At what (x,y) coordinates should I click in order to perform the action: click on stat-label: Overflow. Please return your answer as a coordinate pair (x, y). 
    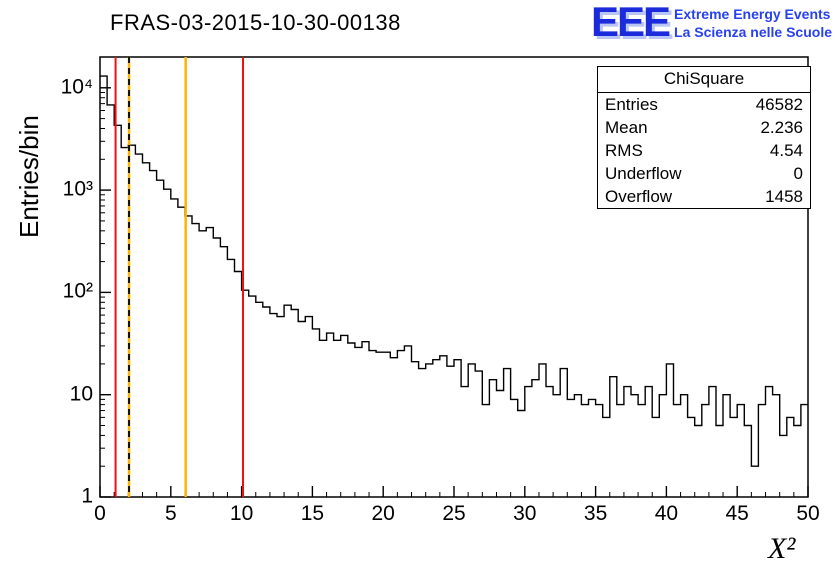
    Looking at the image, I should click on (639, 196).